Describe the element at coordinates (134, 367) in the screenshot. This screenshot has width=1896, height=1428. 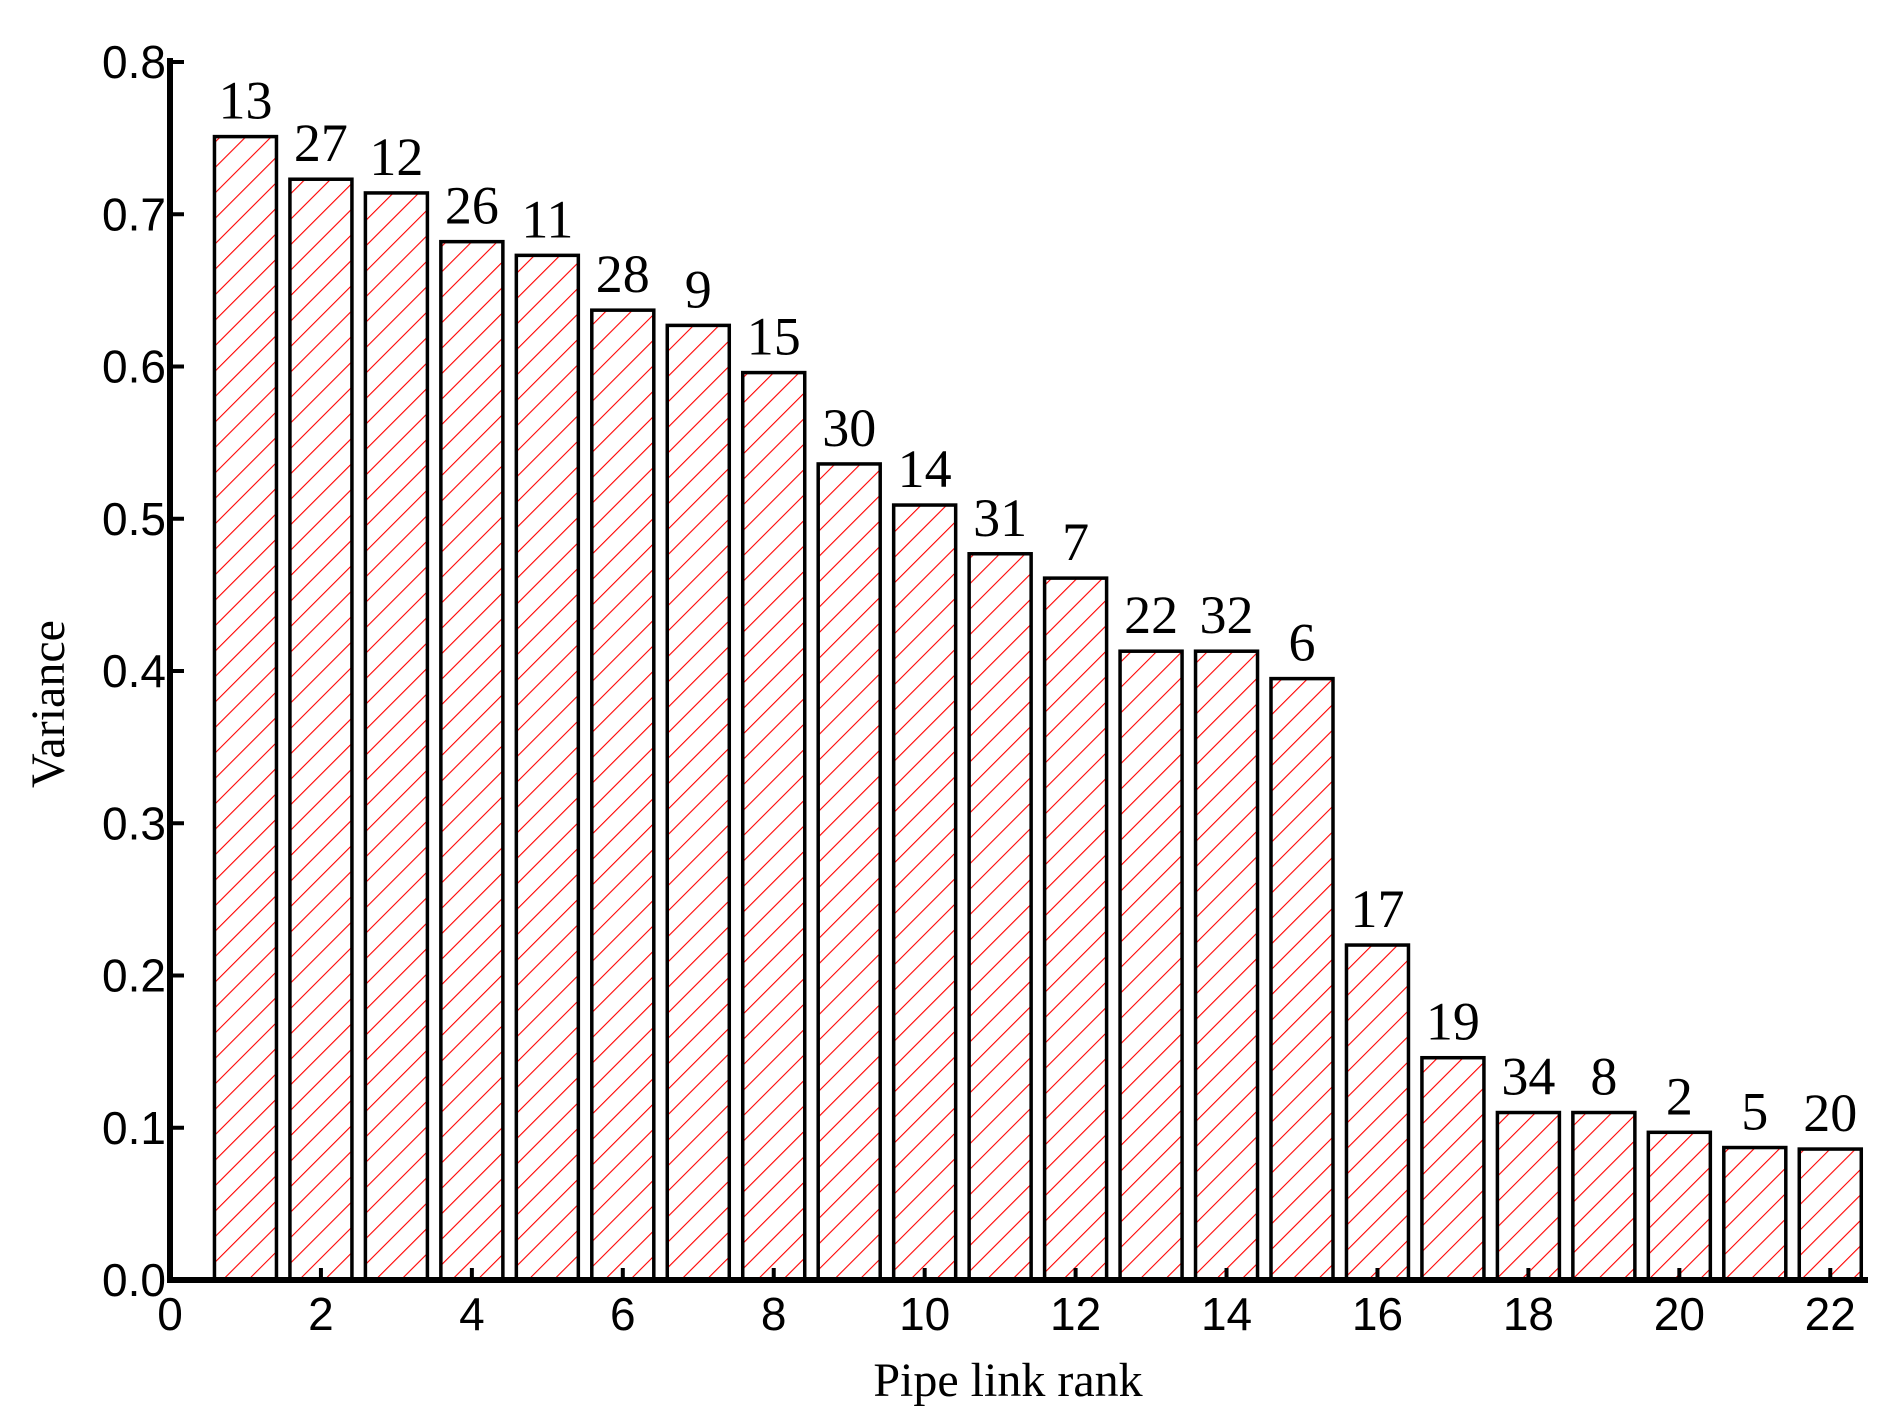
I see `y-tick-label: 0.6` at that location.